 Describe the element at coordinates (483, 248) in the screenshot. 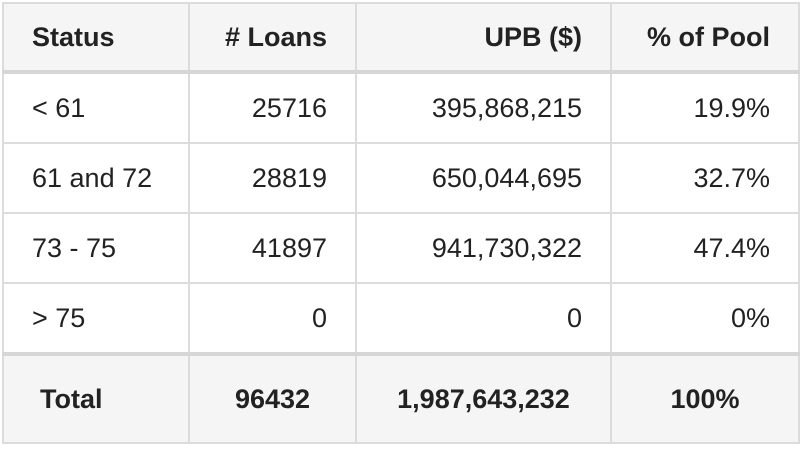

I see `upb-cell: 941,730,322` at that location.